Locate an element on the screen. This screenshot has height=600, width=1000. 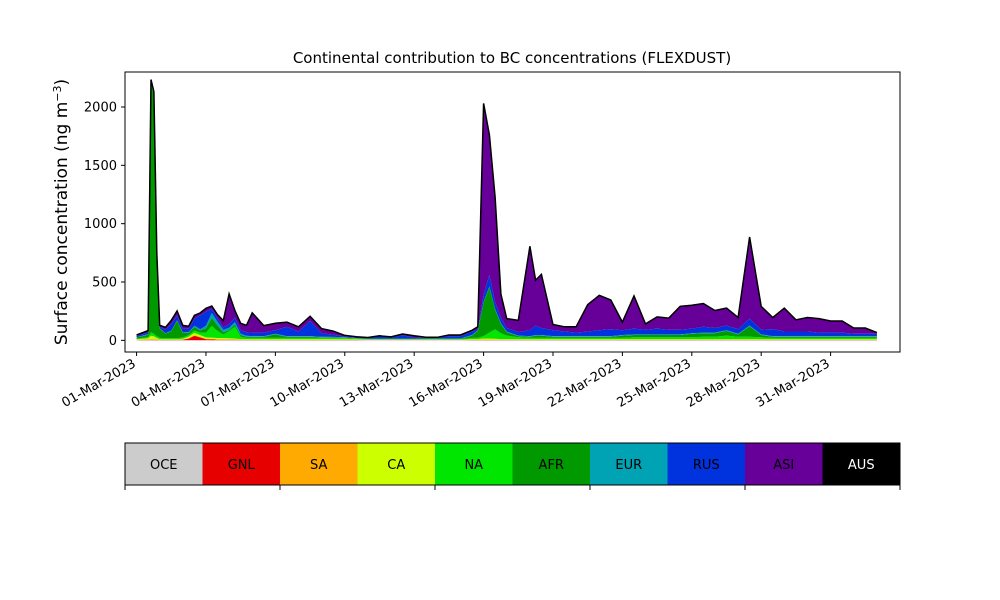
legend-swatch-na is located at coordinates (474, 464).